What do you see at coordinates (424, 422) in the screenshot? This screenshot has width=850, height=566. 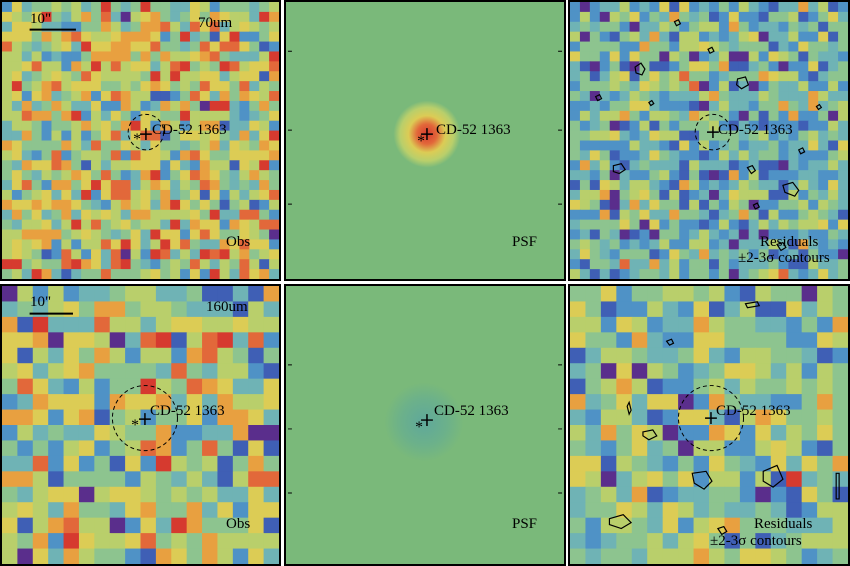 I see `psf-peak` at bounding box center [424, 422].